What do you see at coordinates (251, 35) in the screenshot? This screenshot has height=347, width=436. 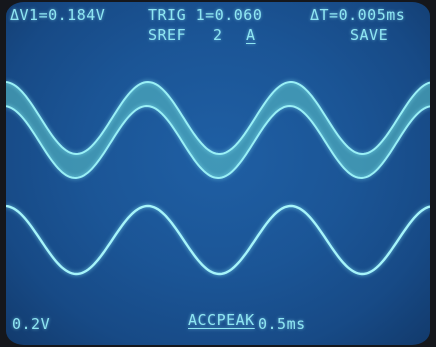 I see `sref-mode: A` at bounding box center [251, 35].